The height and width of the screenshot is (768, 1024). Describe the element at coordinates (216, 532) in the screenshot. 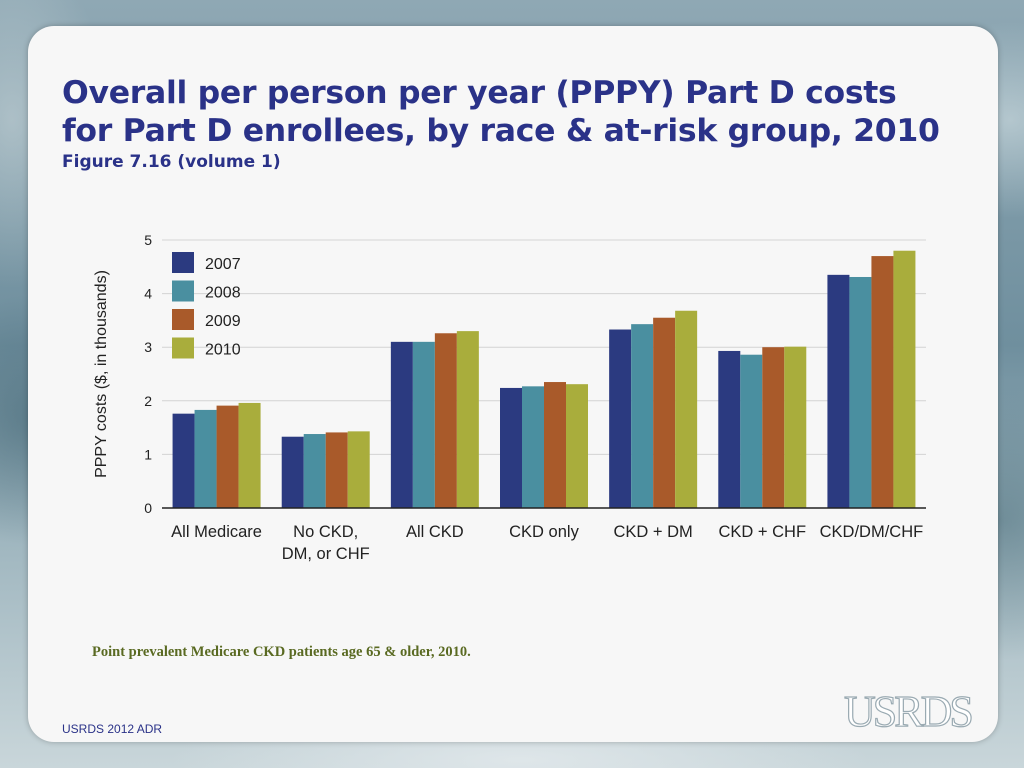

I see `x-category-label: All Medicare` at that location.